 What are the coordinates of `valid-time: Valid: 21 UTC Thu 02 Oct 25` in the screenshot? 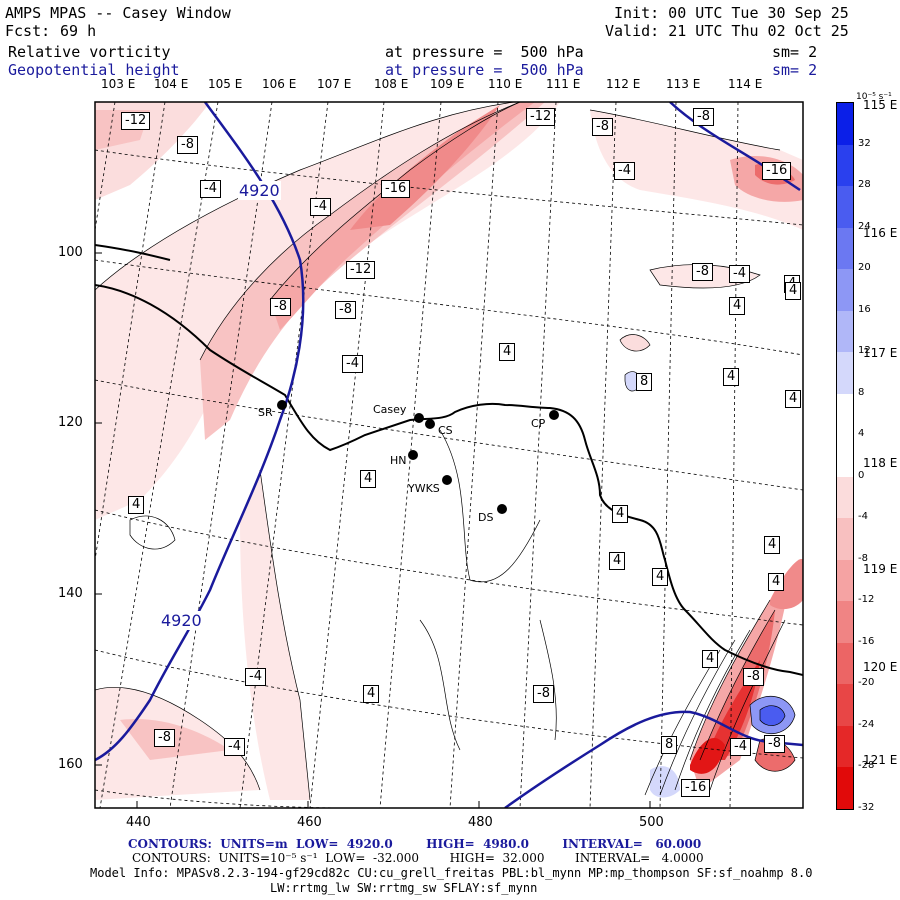 It's located at (727, 31).